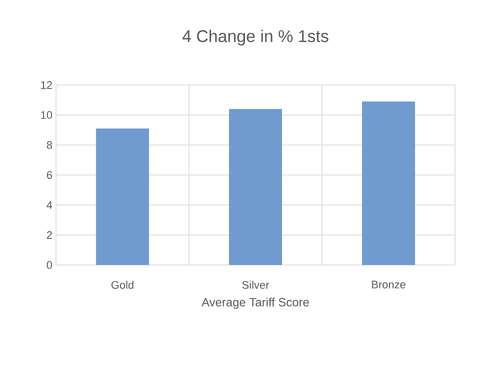  I want to click on y-tick-label: 0, so click(49, 265).